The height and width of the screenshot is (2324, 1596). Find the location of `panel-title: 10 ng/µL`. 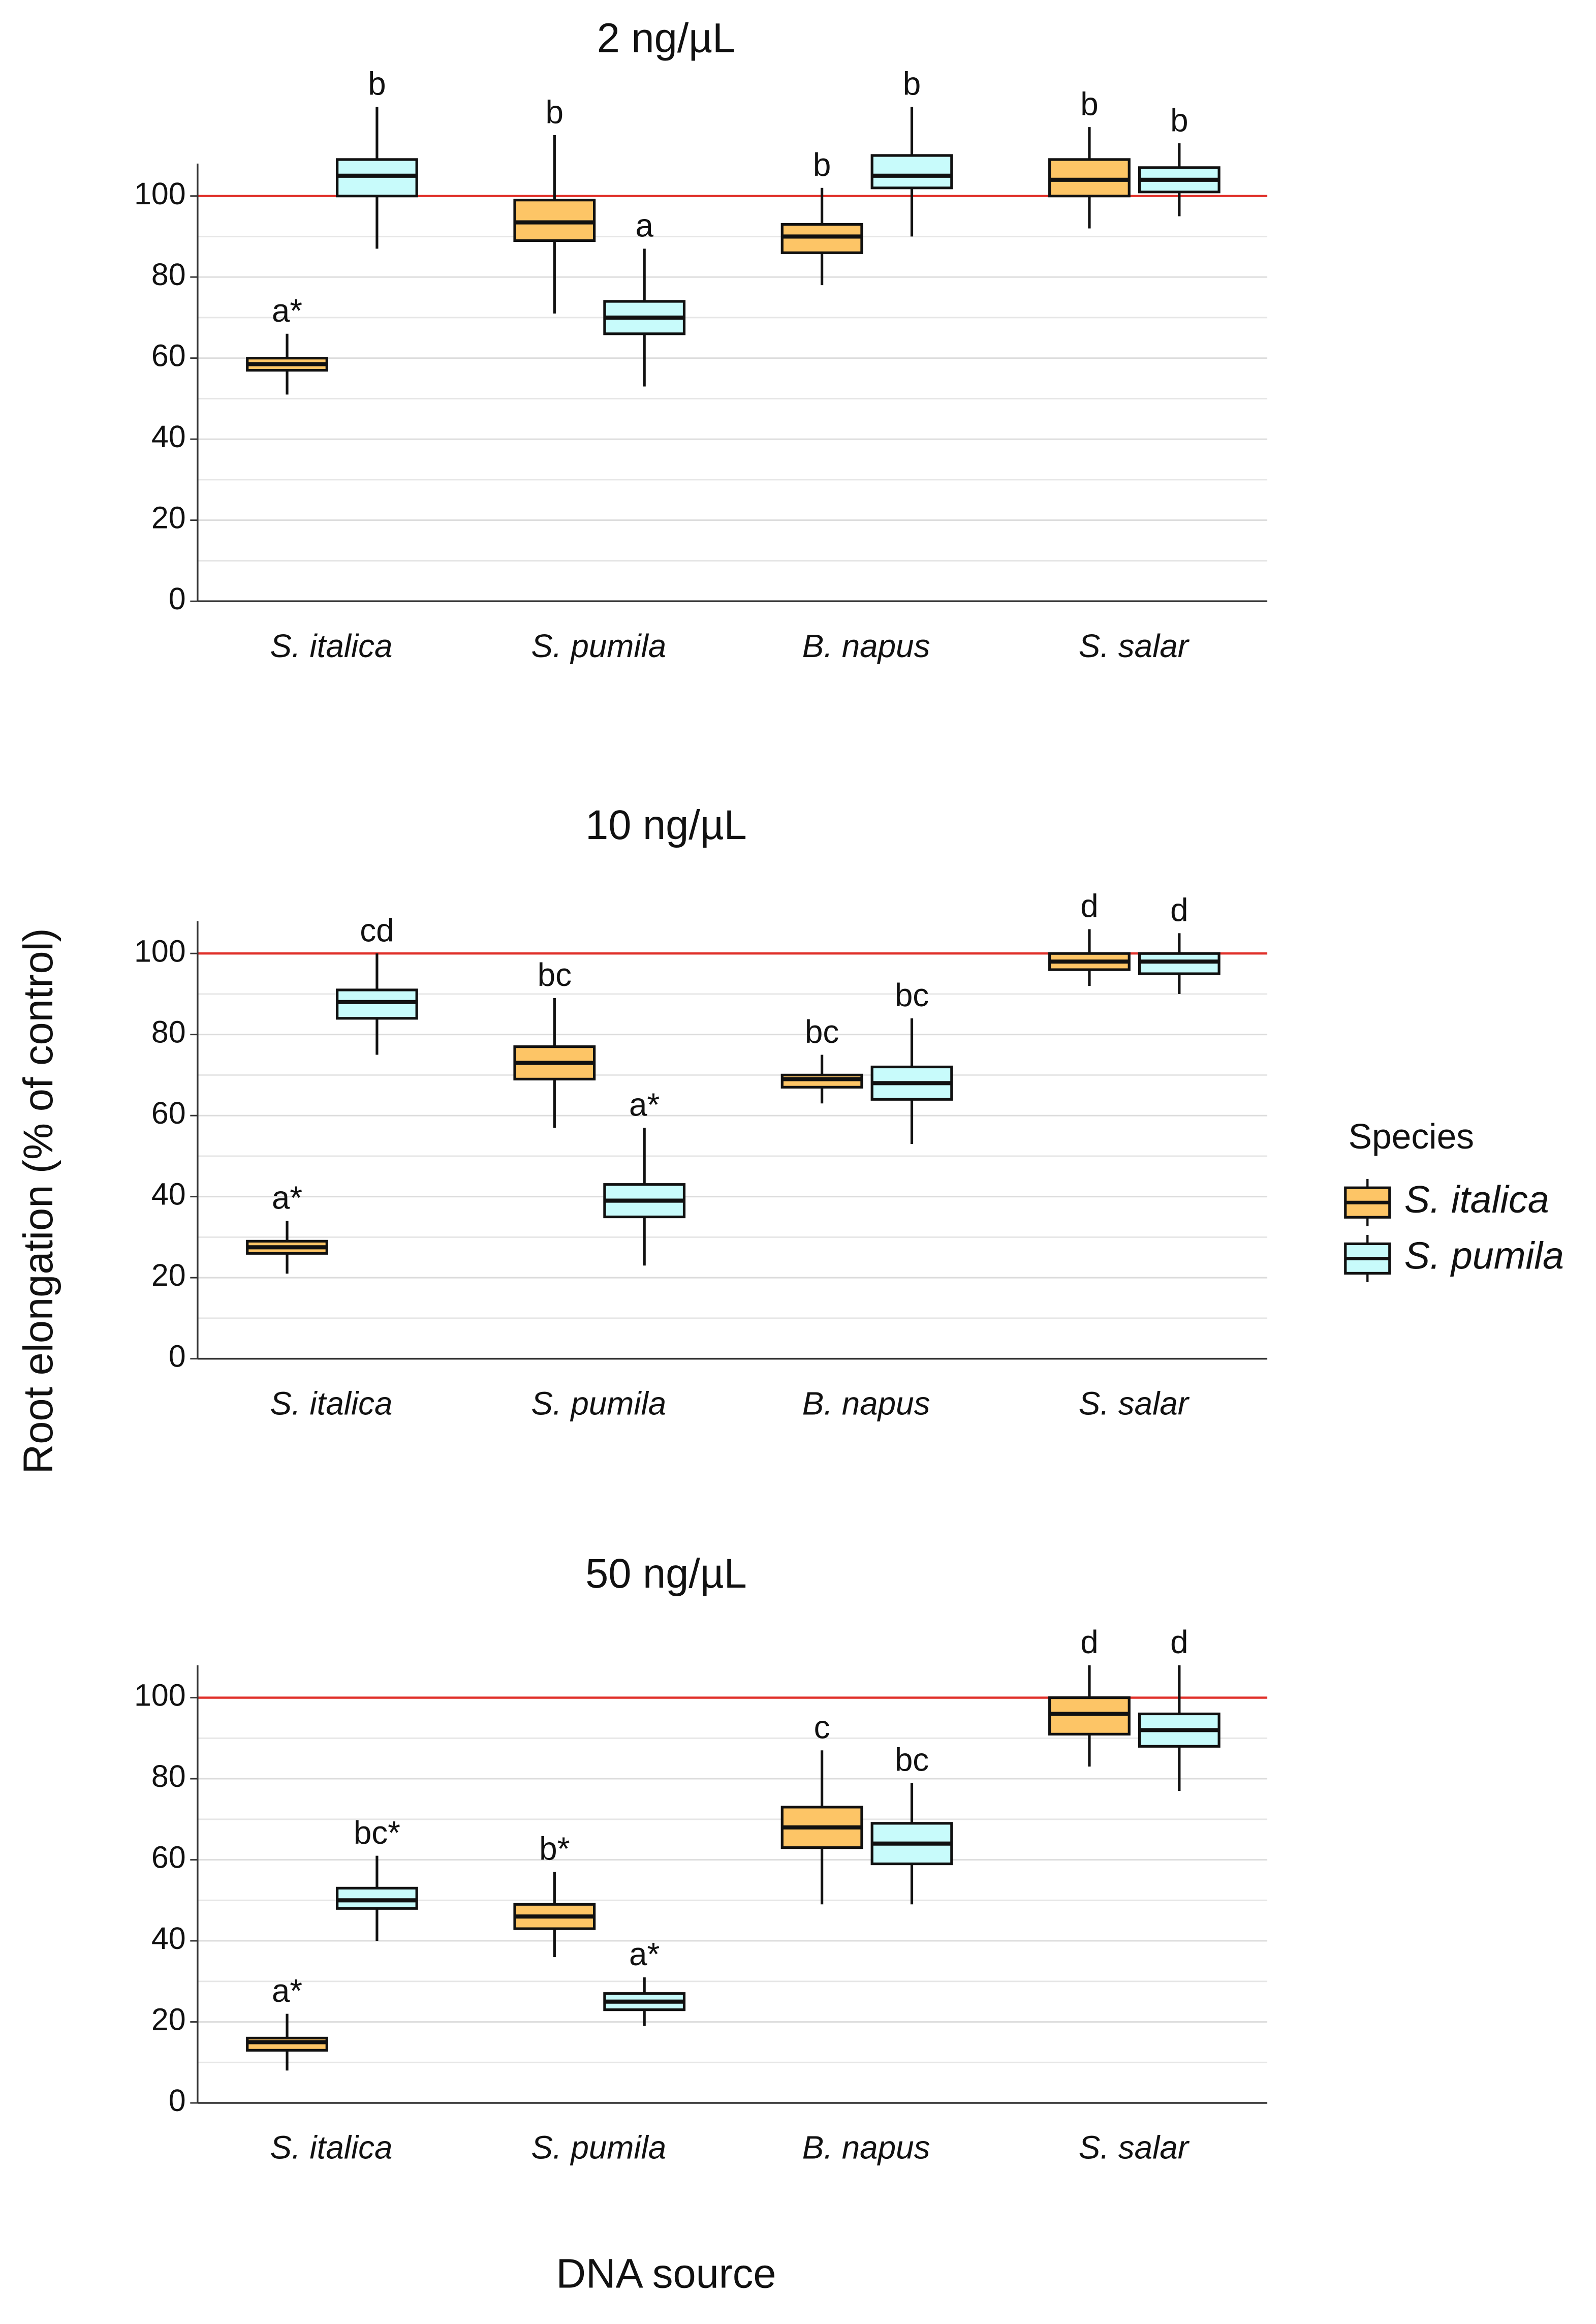

panel-title: 10 ng/µL is located at coordinates (666, 825).